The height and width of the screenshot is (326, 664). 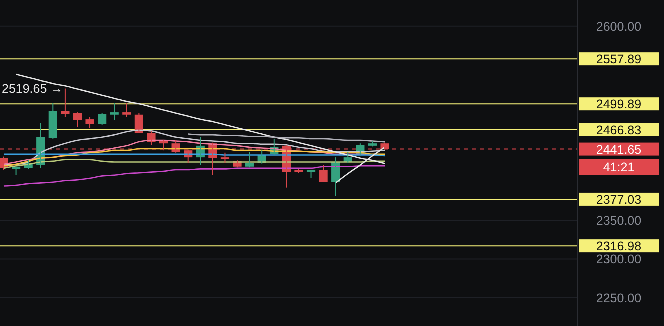 I want to click on annotation: 2519.65 →, so click(x=33, y=89).